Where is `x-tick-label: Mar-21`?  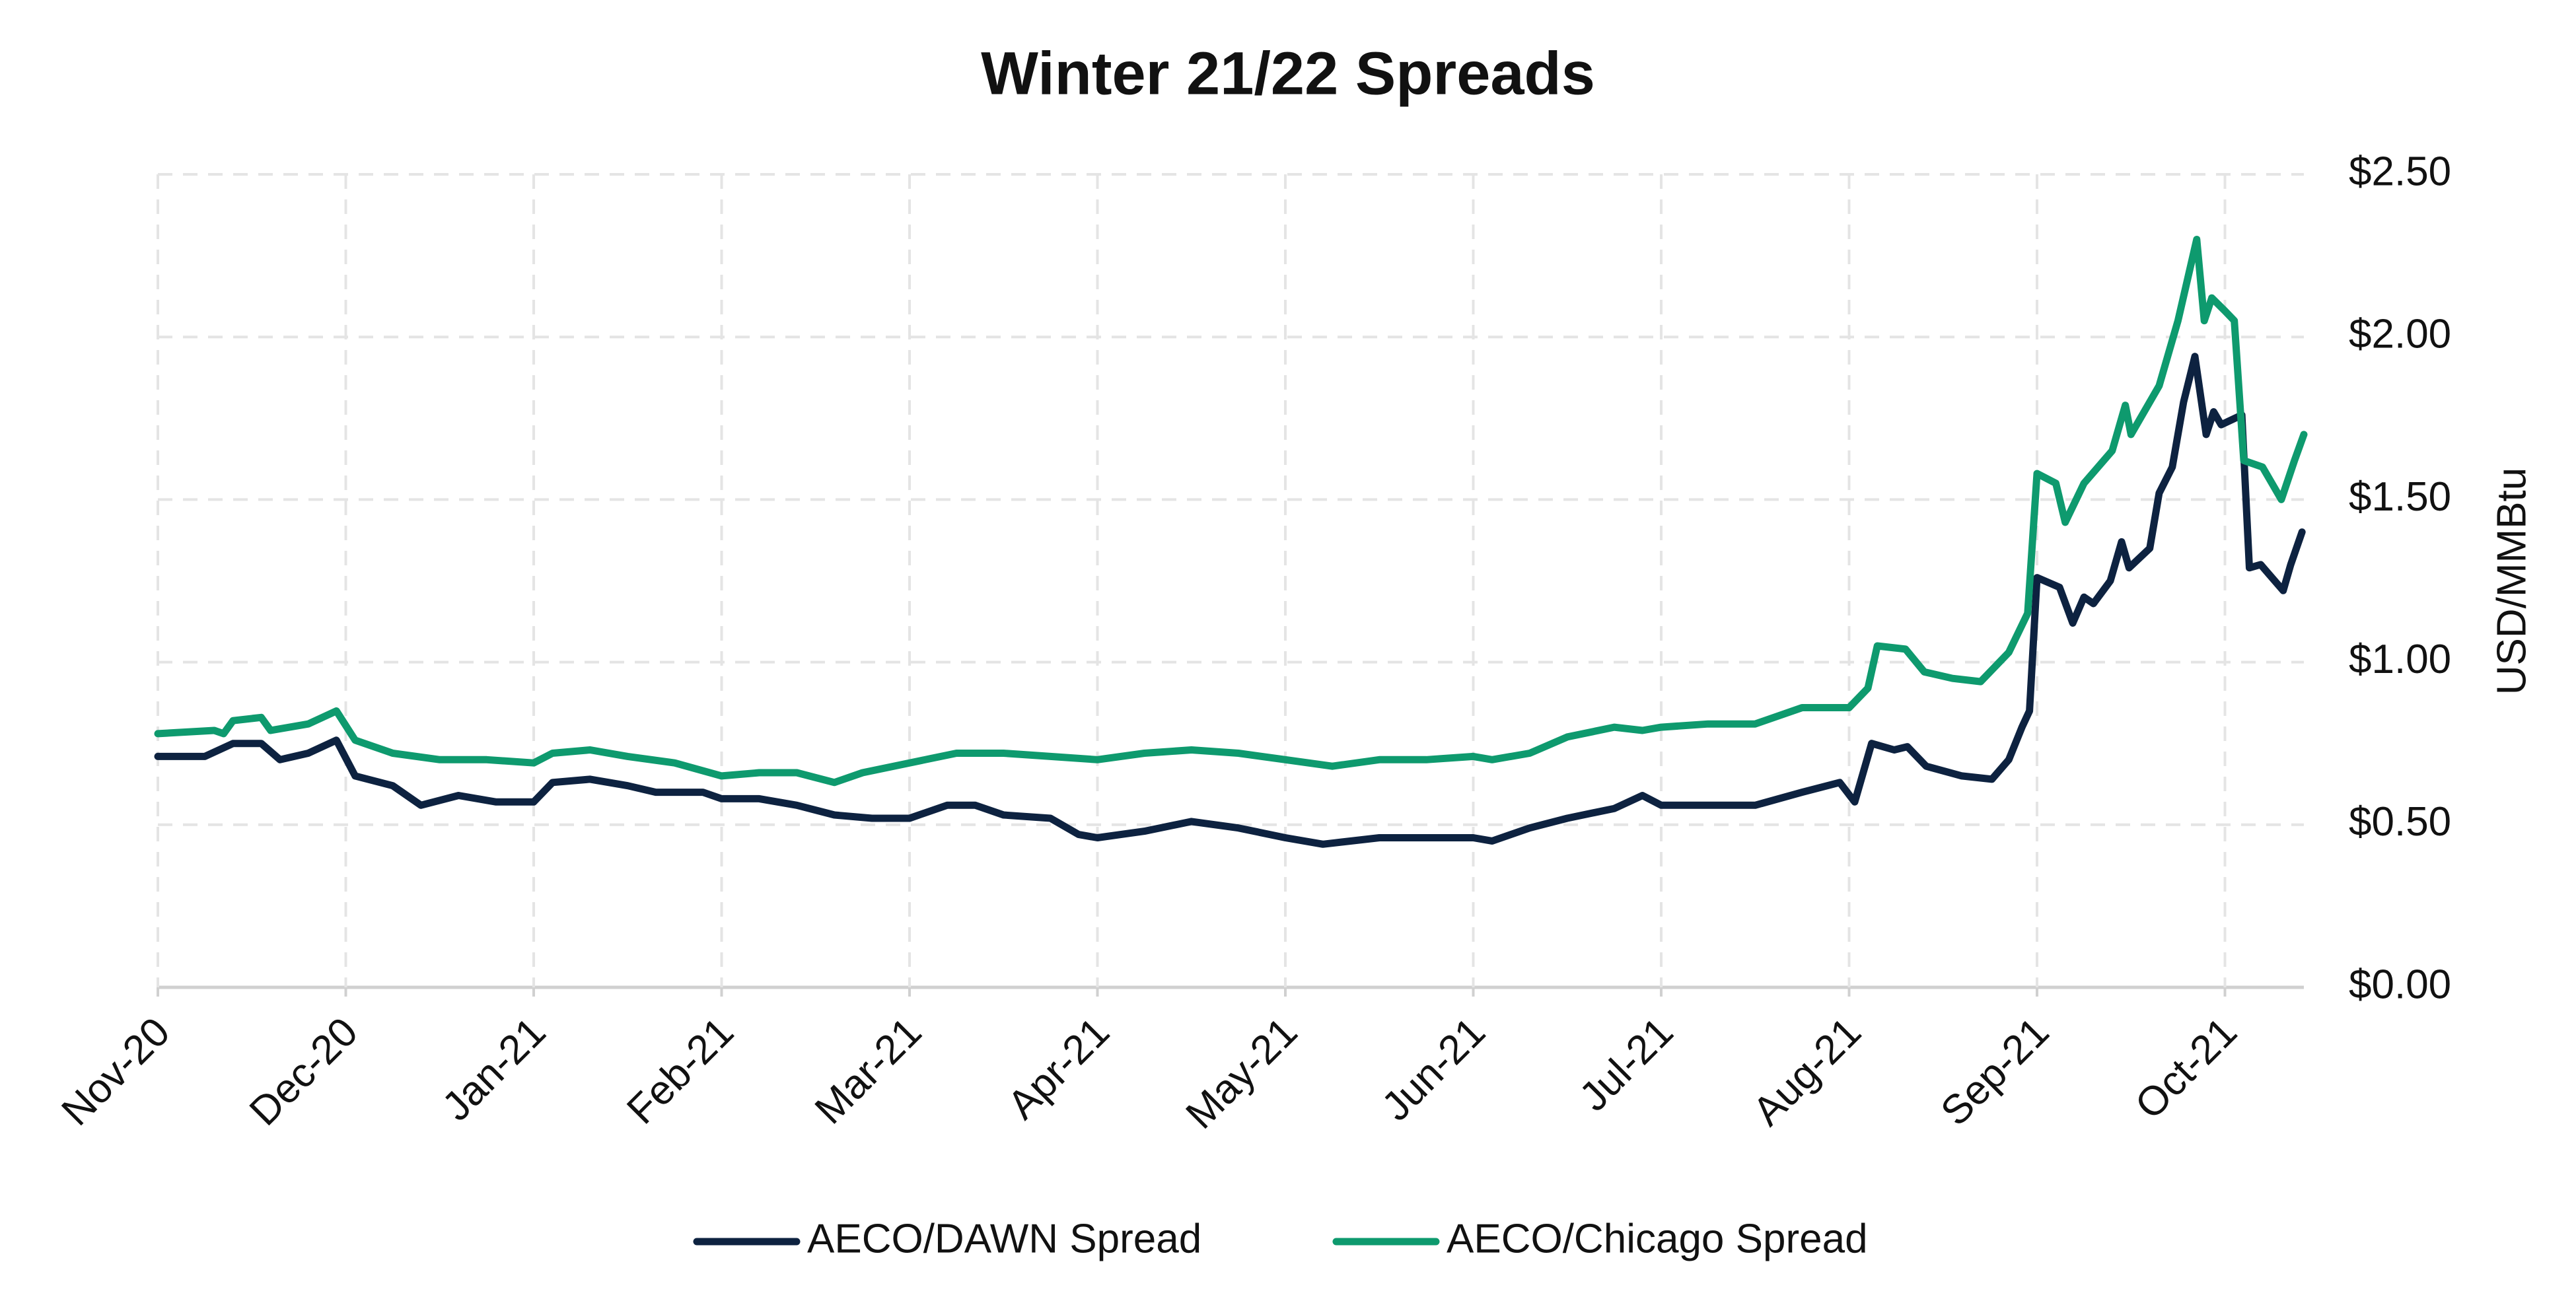
x-tick-label: Mar-21 is located at coordinates (868, 1071).